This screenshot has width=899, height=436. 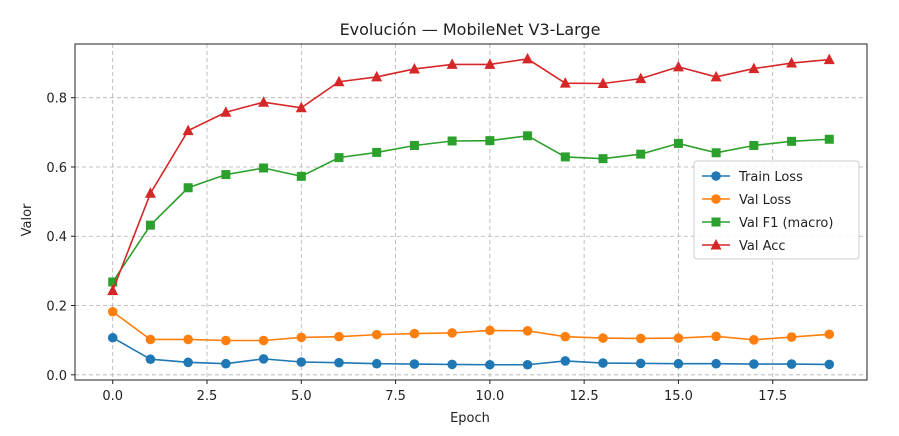 What do you see at coordinates (470, 418) in the screenshot?
I see `x-axis-label: Epoch` at bounding box center [470, 418].